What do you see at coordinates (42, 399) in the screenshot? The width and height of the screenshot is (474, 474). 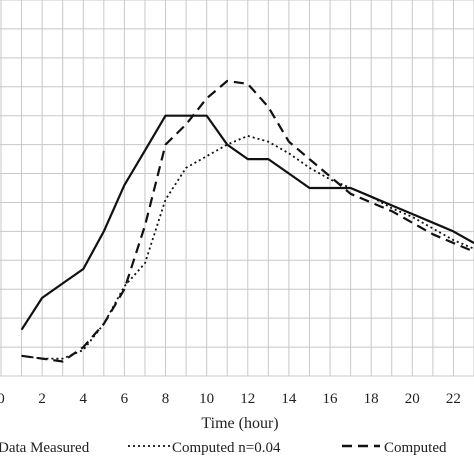 I see `x-tick-label: 2` at bounding box center [42, 399].